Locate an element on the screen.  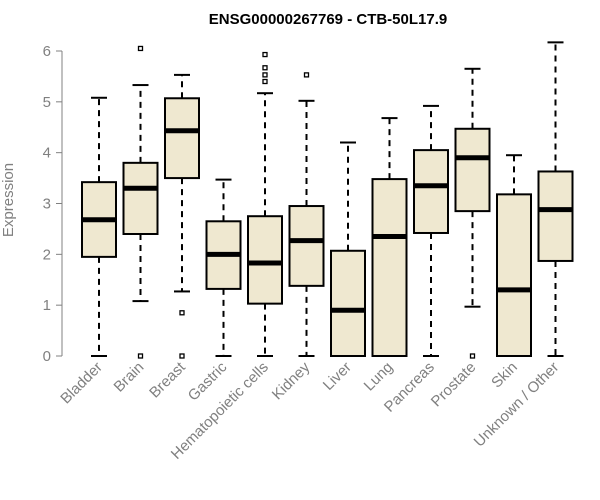
box-breast is located at coordinates (182, 216).